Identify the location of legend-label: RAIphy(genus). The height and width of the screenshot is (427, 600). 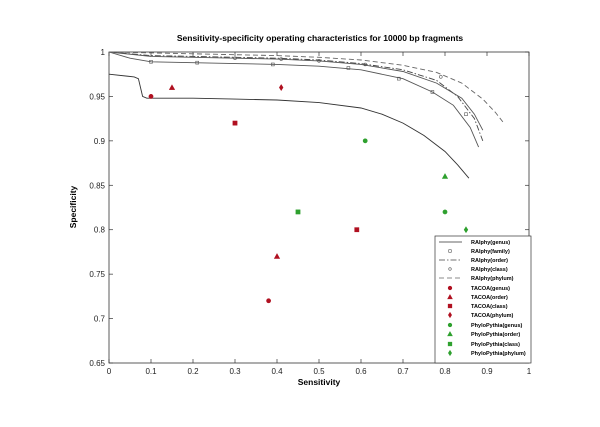
(490, 243).